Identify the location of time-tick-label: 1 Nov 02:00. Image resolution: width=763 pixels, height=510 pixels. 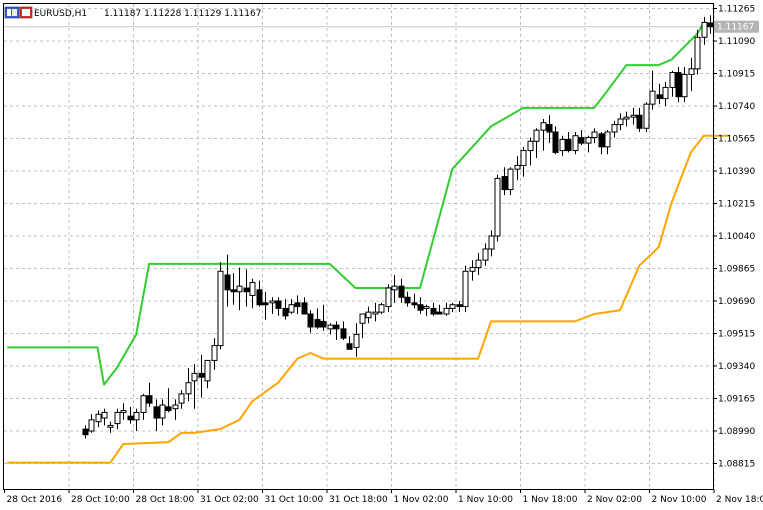
(421, 500).